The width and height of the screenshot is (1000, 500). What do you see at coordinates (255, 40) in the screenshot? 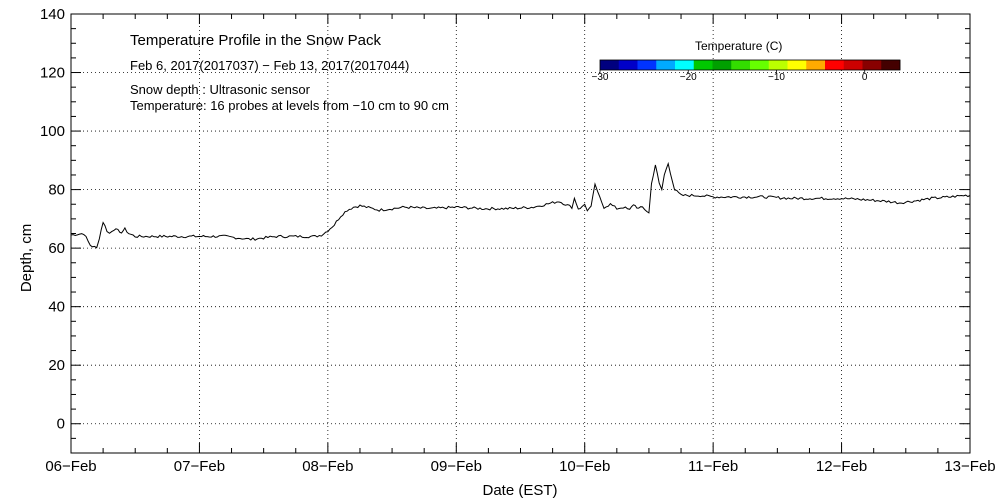
I see `chart-title: Temperature Profile in the Snow Pack` at bounding box center [255, 40].